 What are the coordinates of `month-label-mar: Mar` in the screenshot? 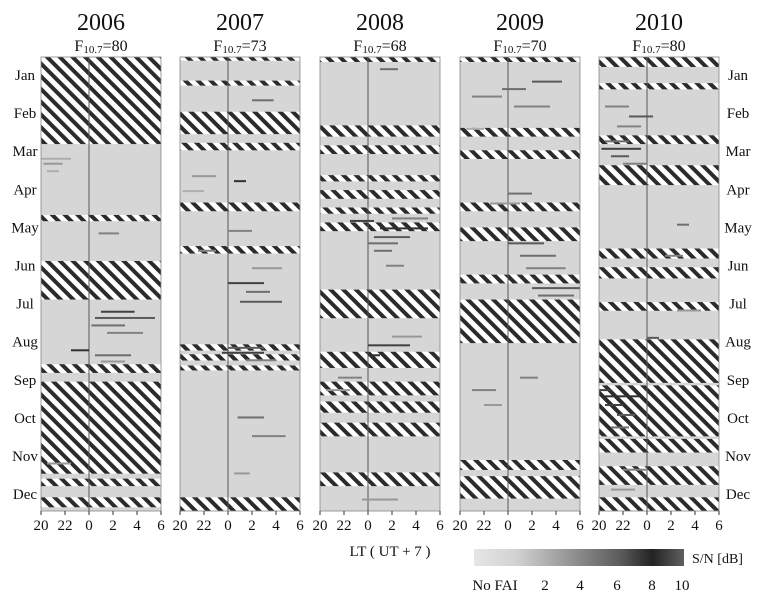 It's located at (25, 152).